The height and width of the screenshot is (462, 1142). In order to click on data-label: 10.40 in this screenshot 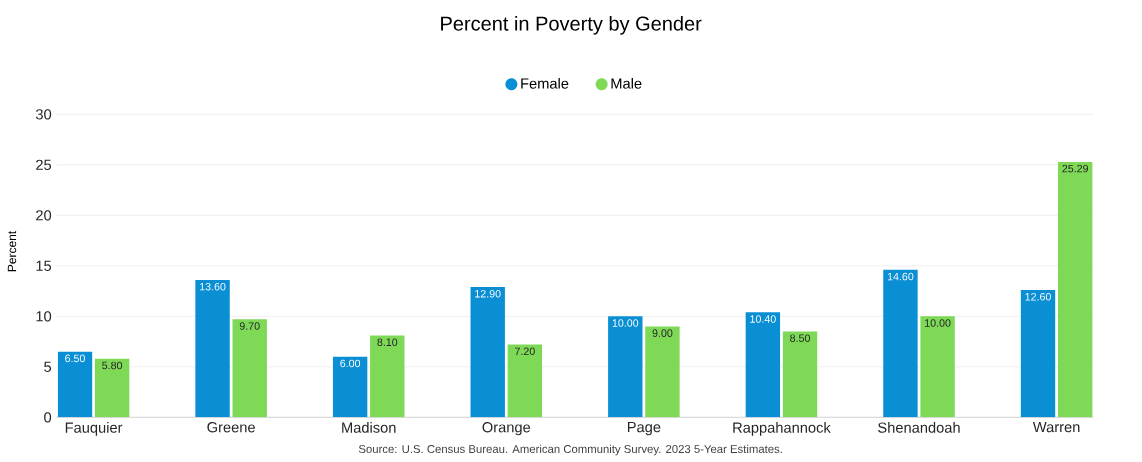, I will do `click(763, 319)`.